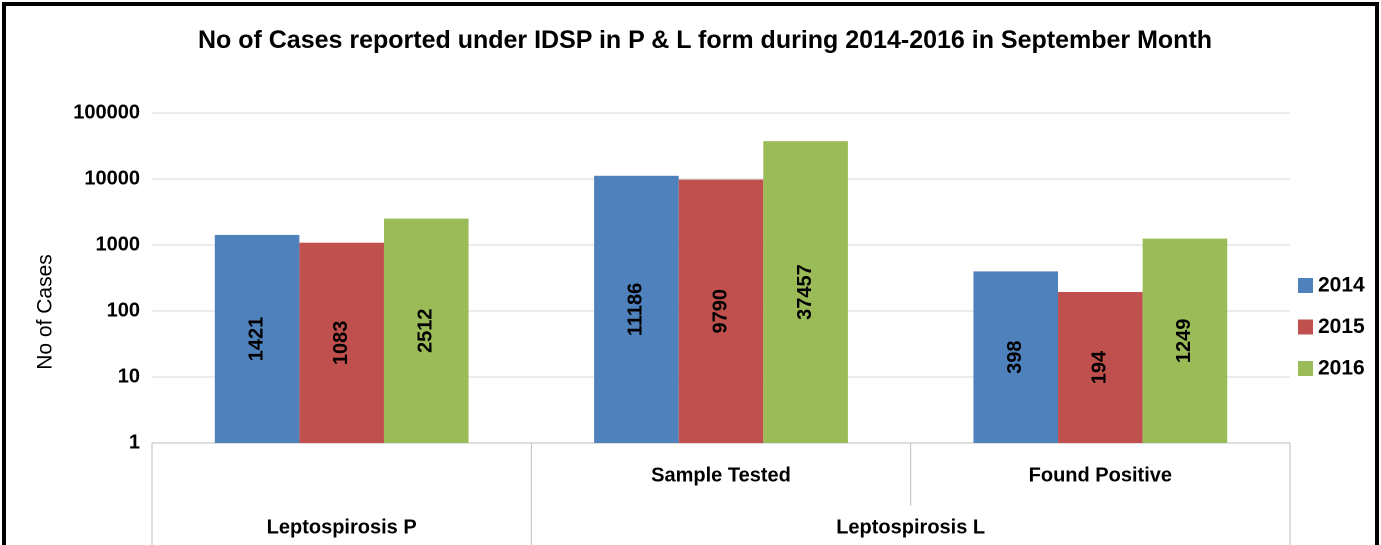  Describe the element at coordinates (1341, 326) in the screenshot. I see `legend-label: 2015` at that location.